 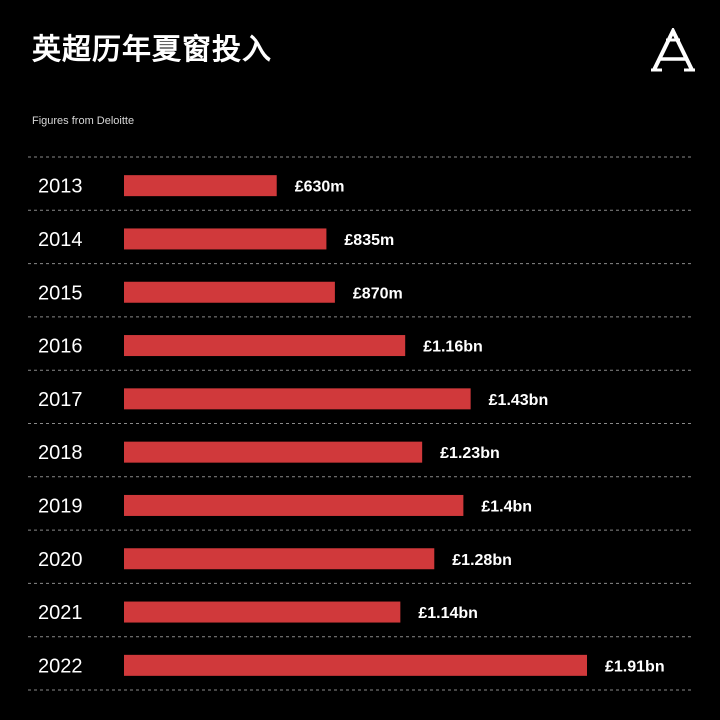 What do you see at coordinates (60, 453) in the screenshot?
I see `year-label: 2018` at bounding box center [60, 453].